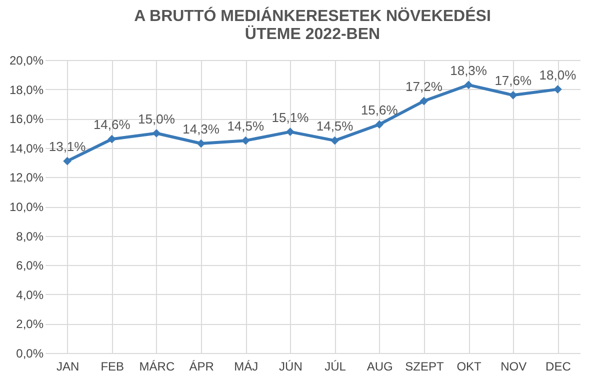  What do you see at coordinates (201, 129) in the screenshot?
I see `data-label: 14,3%` at bounding box center [201, 129].